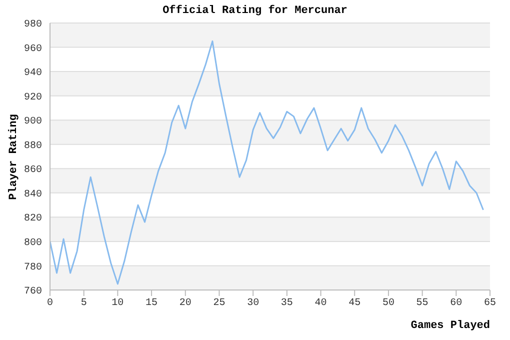 This screenshot has height=340, width=510. I want to click on y-tick-label: 760, so click(33, 292).